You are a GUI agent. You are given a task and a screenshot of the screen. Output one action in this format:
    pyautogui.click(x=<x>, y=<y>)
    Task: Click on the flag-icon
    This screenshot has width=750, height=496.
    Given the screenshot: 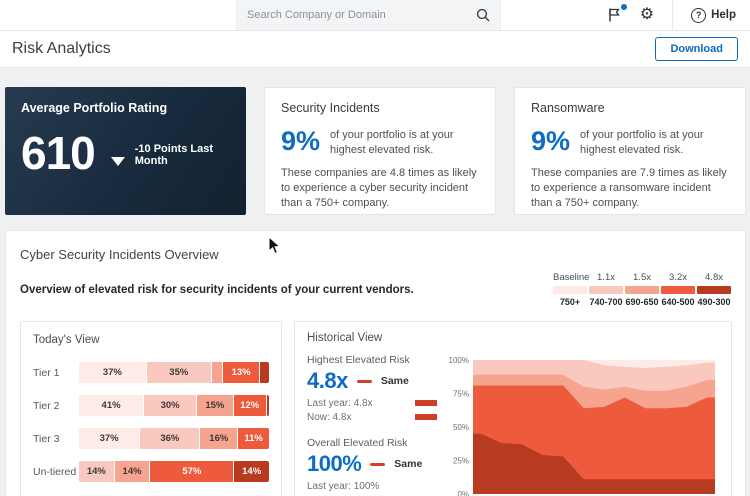 What is the action you would take?
    pyautogui.click(x=617, y=13)
    